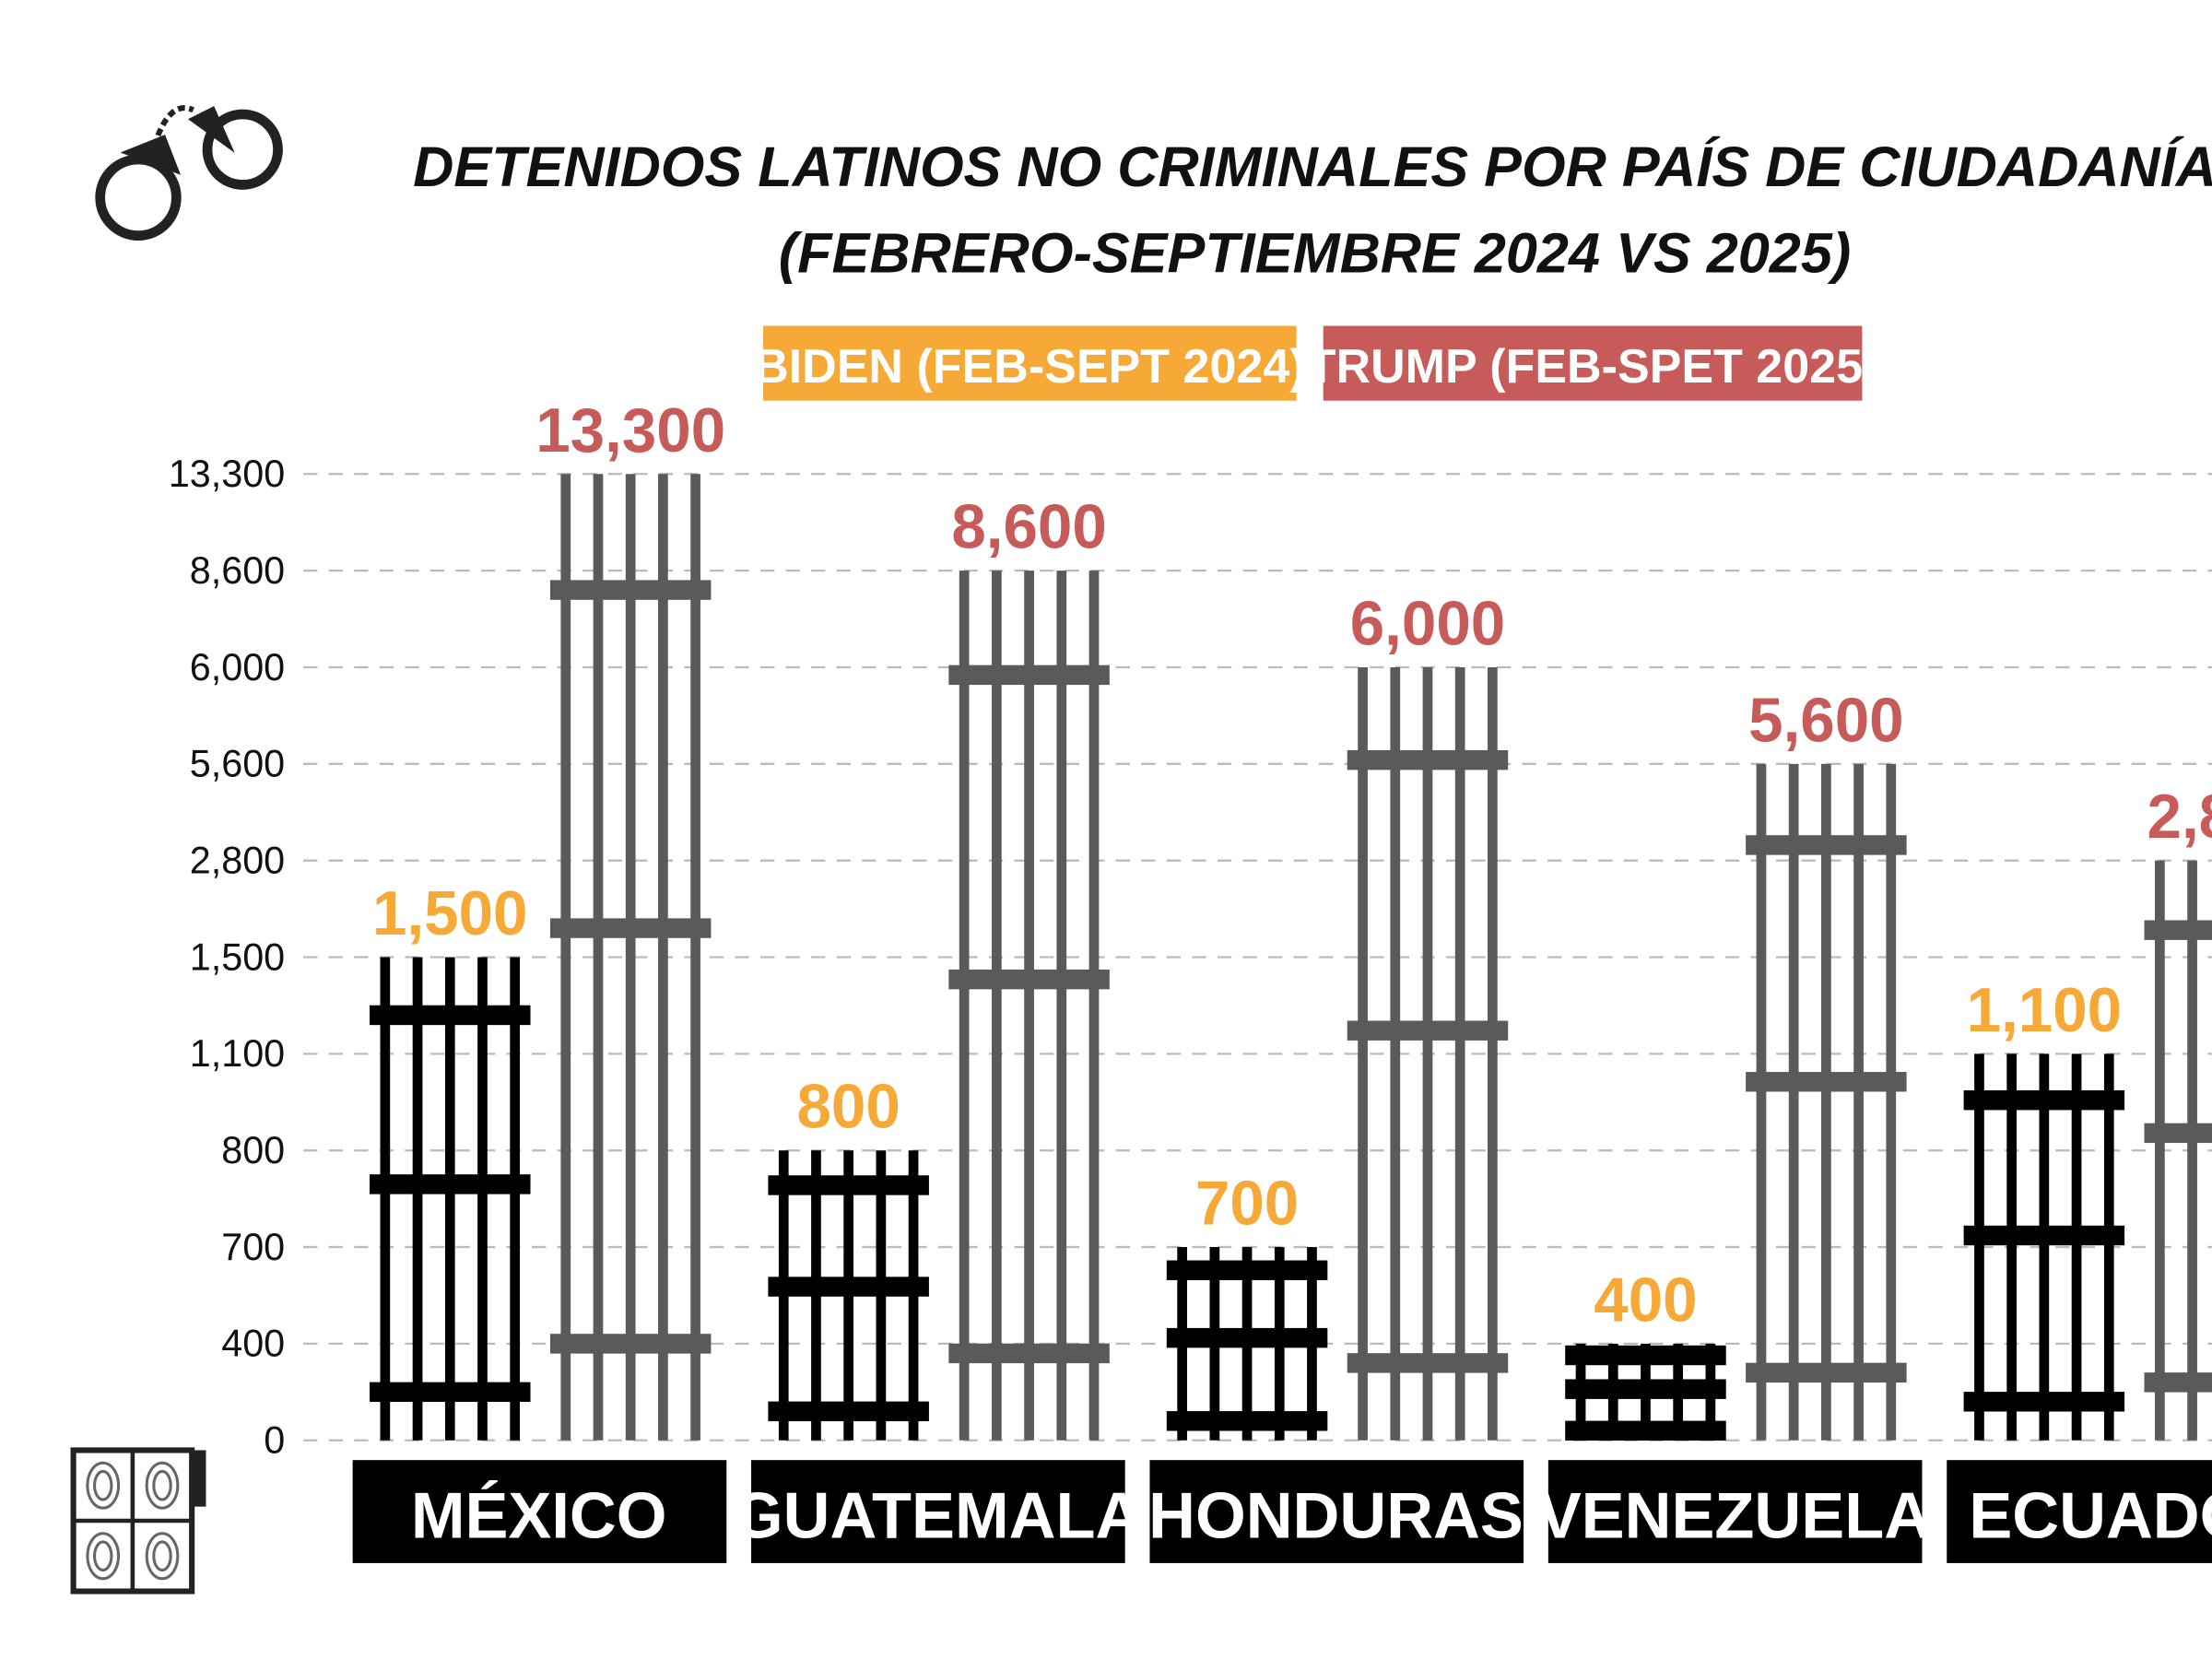  What do you see at coordinates (253, 1247) in the screenshot?
I see `y-tick-label: 700` at bounding box center [253, 1247].